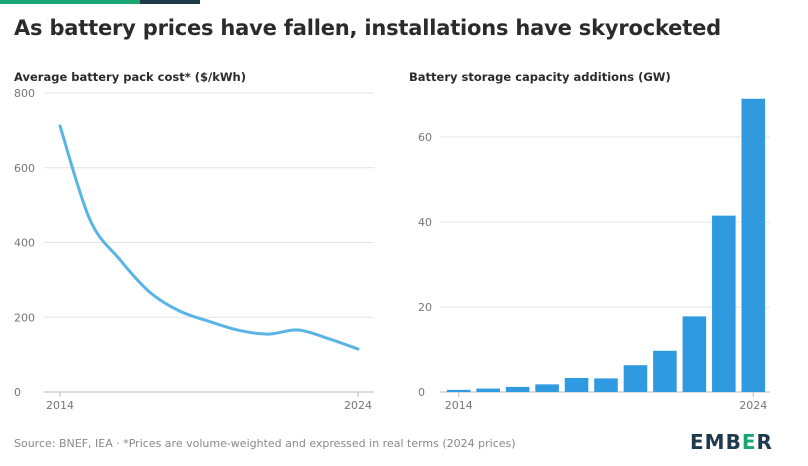 This screenshot has width=808, height=466. What do you see at coordinates (24, 243) in the screenshot?
I see `y-tick-label: 400` at bounding box center [24, 243].